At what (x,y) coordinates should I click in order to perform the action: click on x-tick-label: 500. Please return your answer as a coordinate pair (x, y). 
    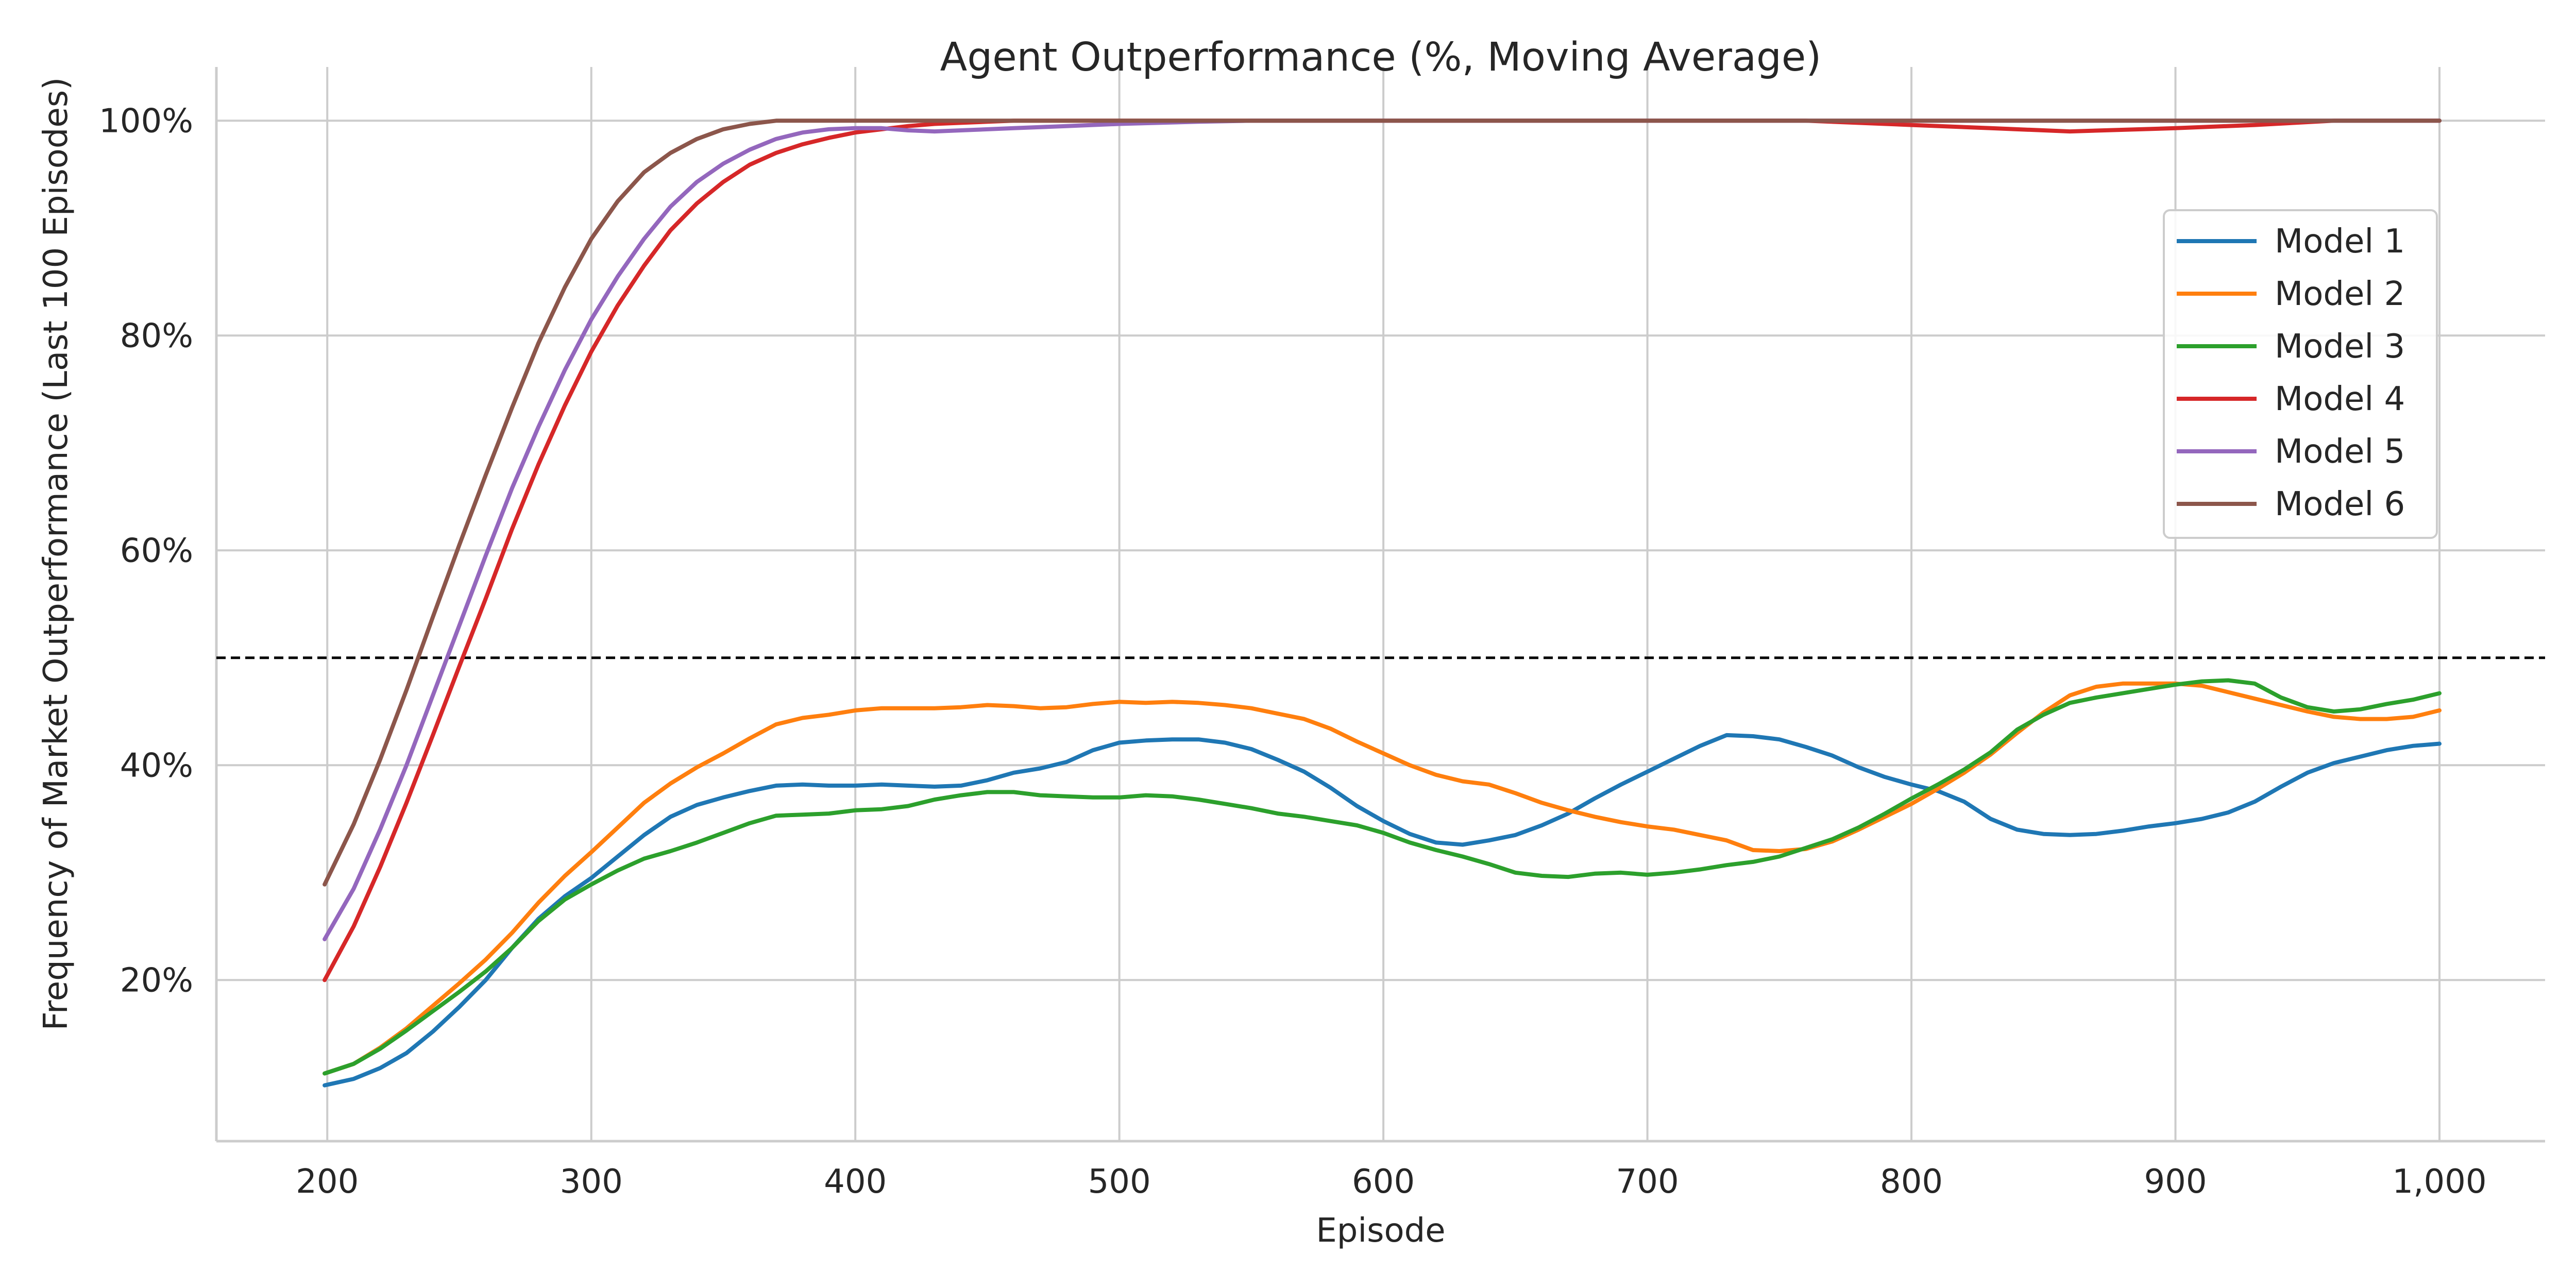
    Looking at the image, I should click on (1119, 1182).